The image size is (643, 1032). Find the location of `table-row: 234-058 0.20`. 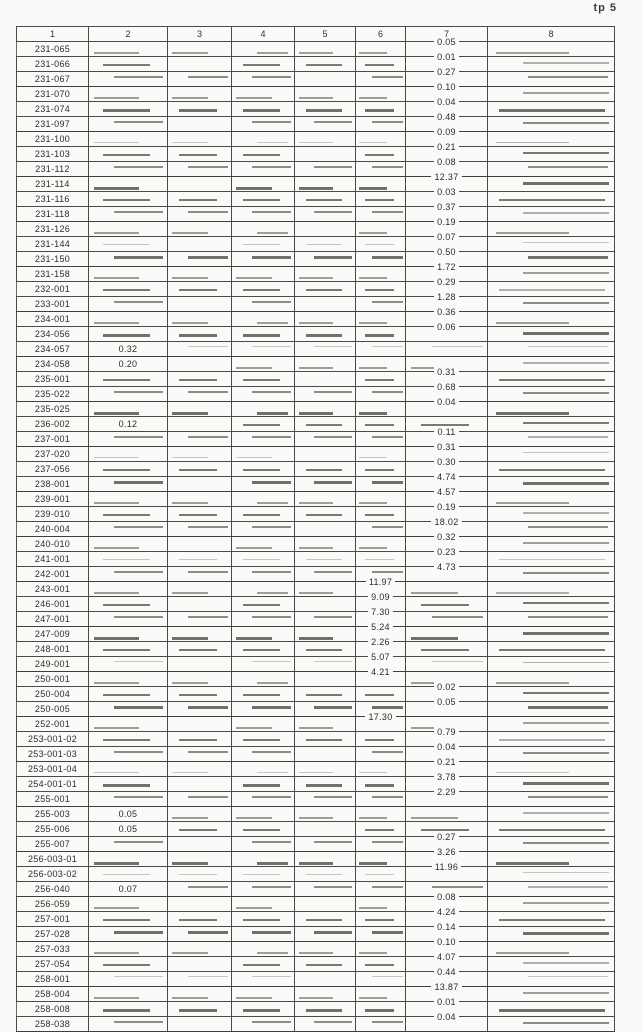

table-row: 234-058 0.20 is located at coordinates (315, 364).